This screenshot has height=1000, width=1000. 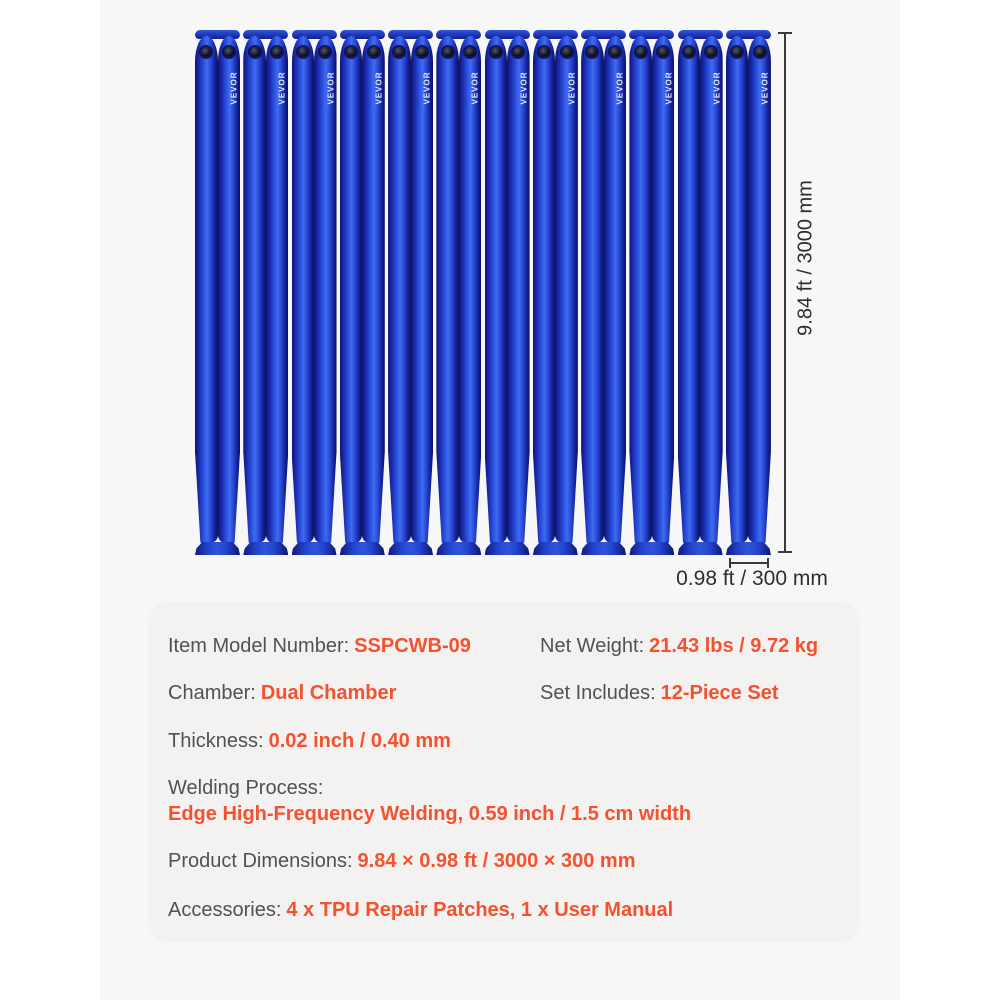 I want to click on spec-label: Product Dimensions:, so click(x=260, y=861).